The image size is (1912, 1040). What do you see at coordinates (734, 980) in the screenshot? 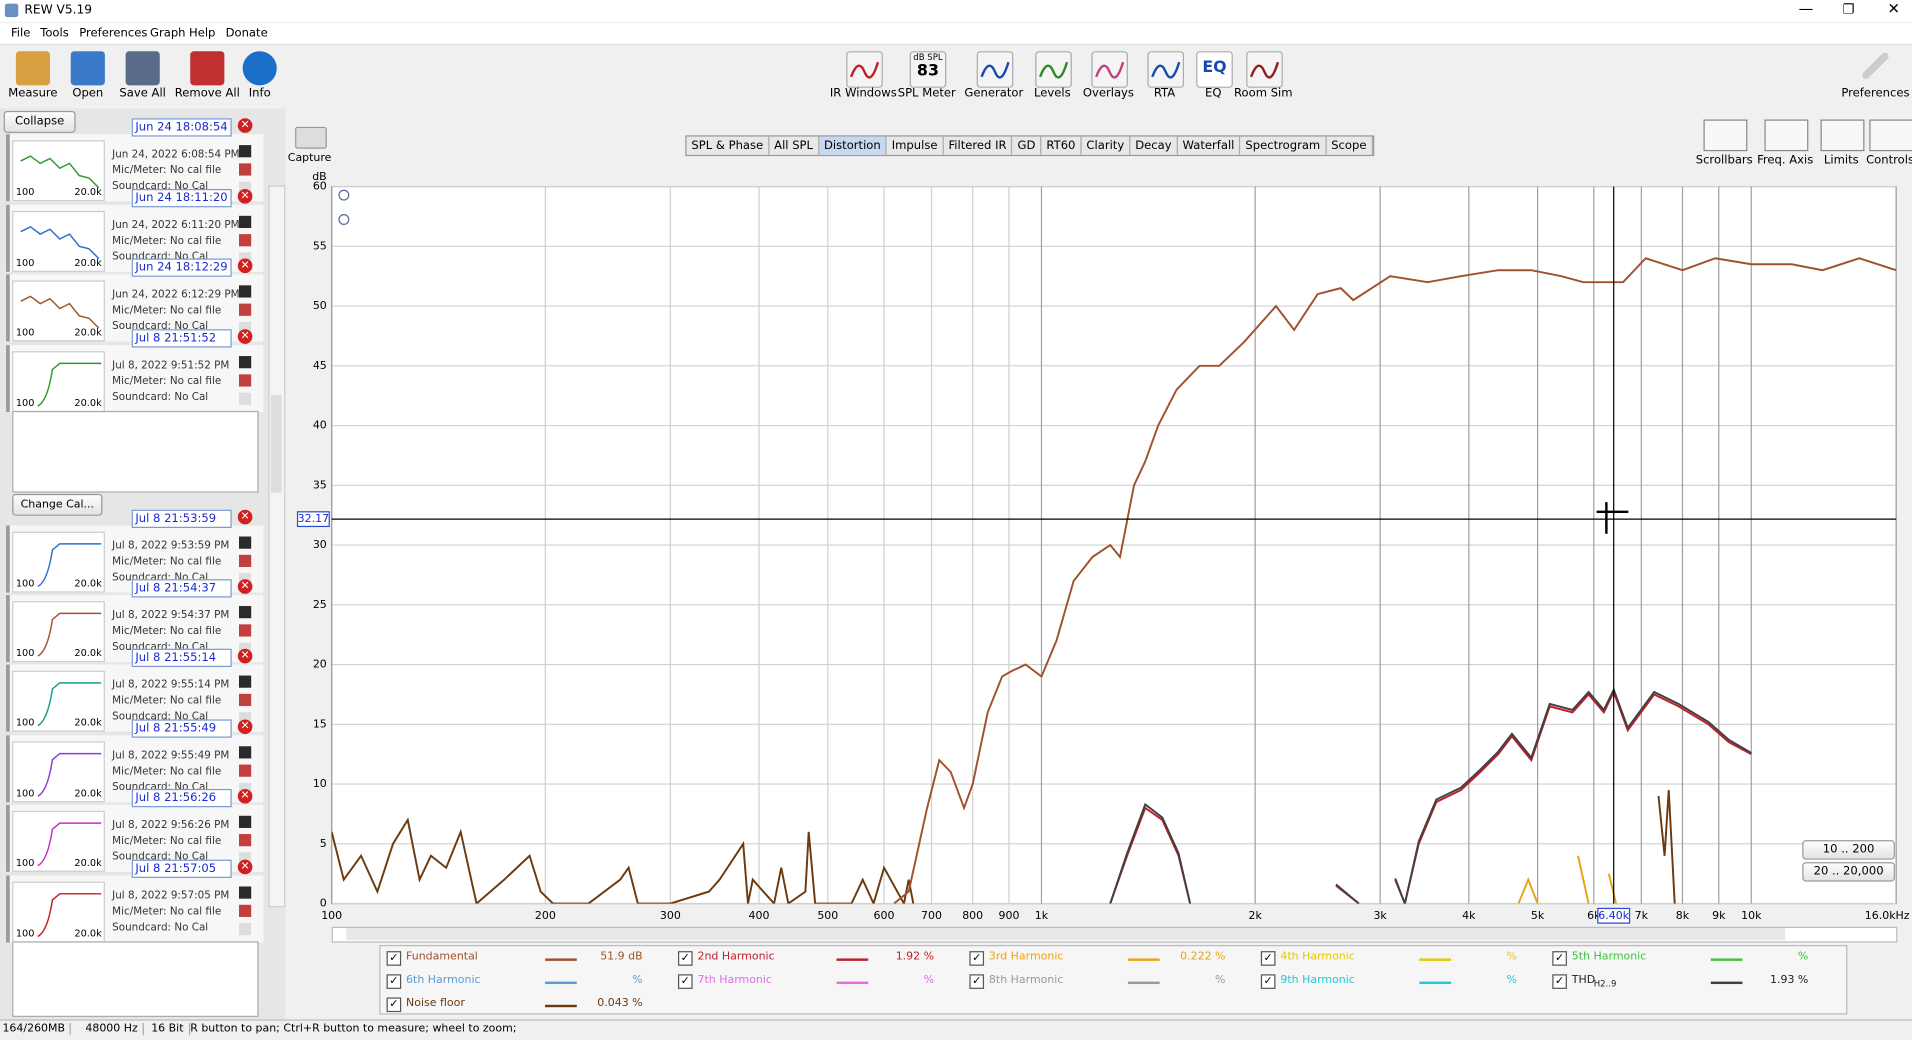
I see `legend-name: 7th Harmonic` at bounding box center [734, 980].